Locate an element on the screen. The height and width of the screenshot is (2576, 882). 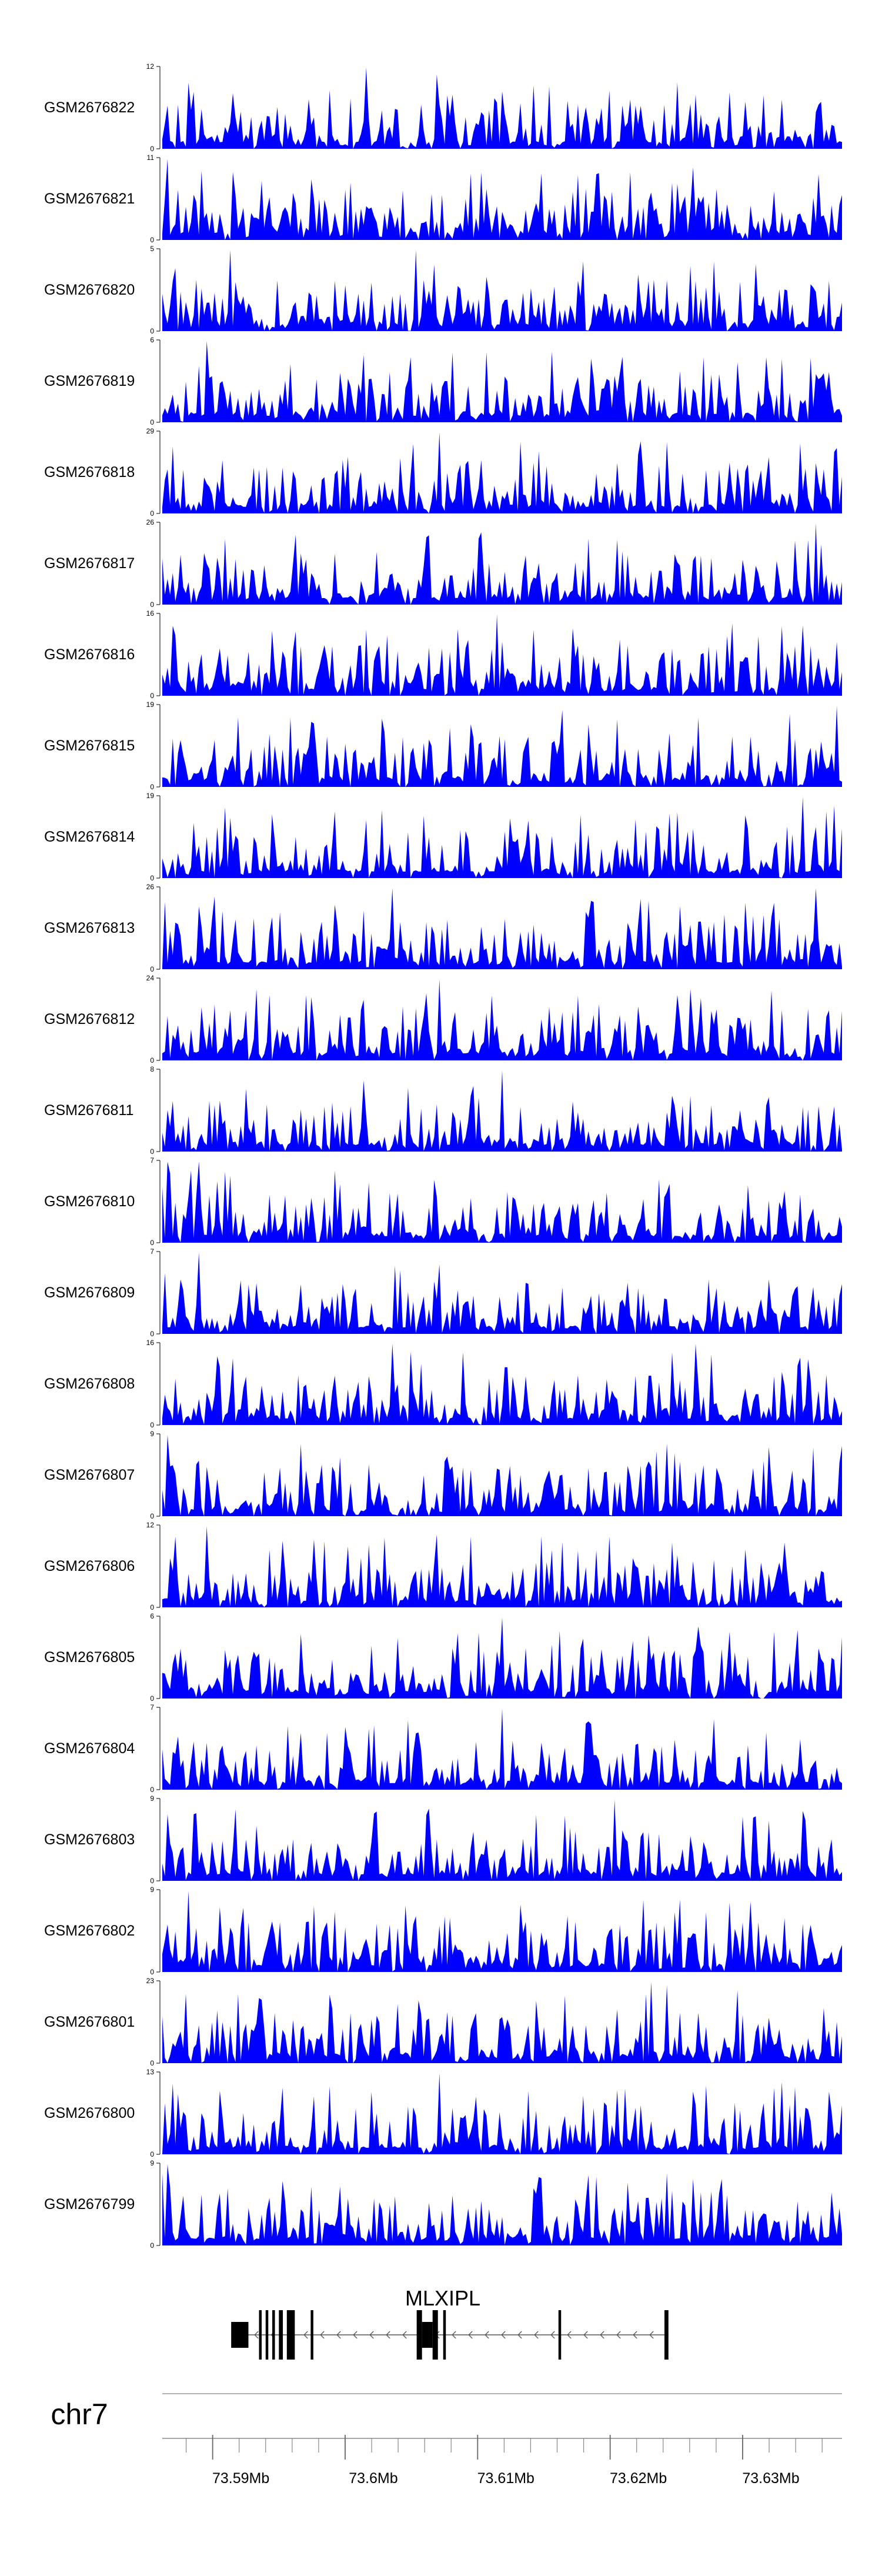
track-label: GSM2676814 is located at coordinates (89, 837).